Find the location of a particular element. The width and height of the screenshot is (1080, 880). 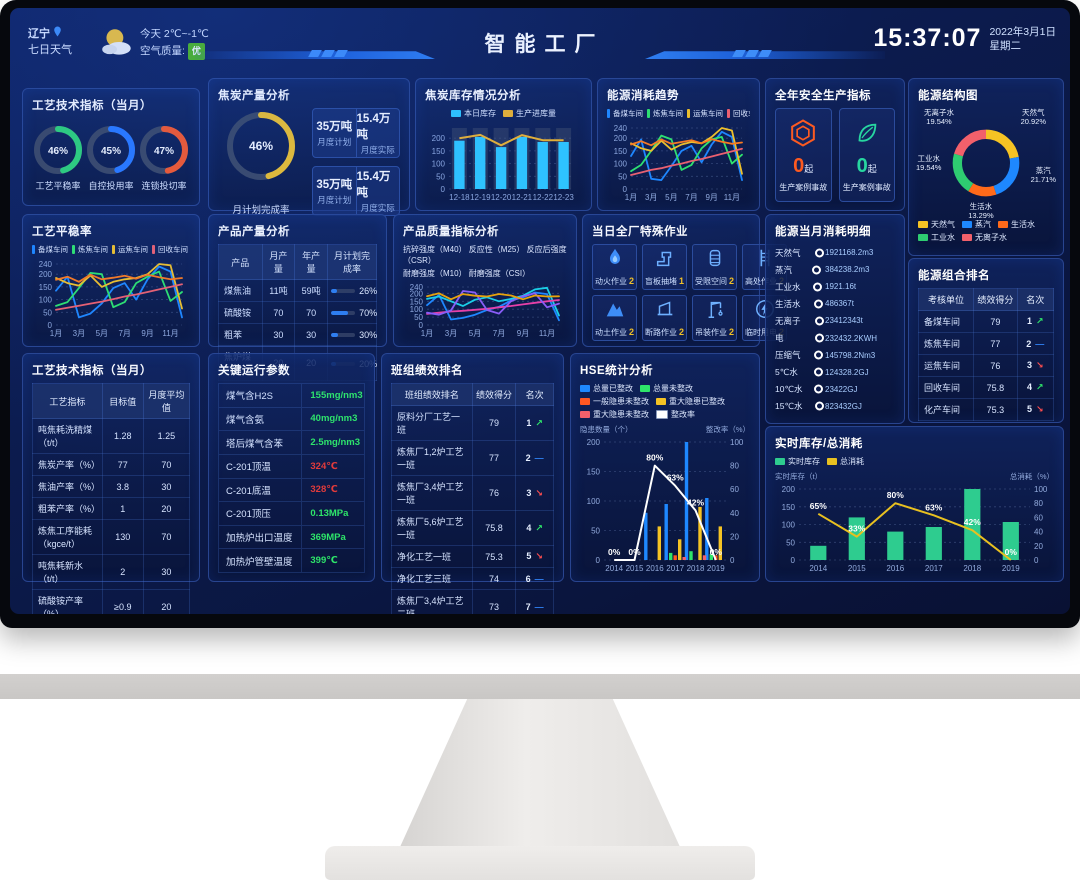

legend-item: 本日库存 is located at coordinates (473, 113).